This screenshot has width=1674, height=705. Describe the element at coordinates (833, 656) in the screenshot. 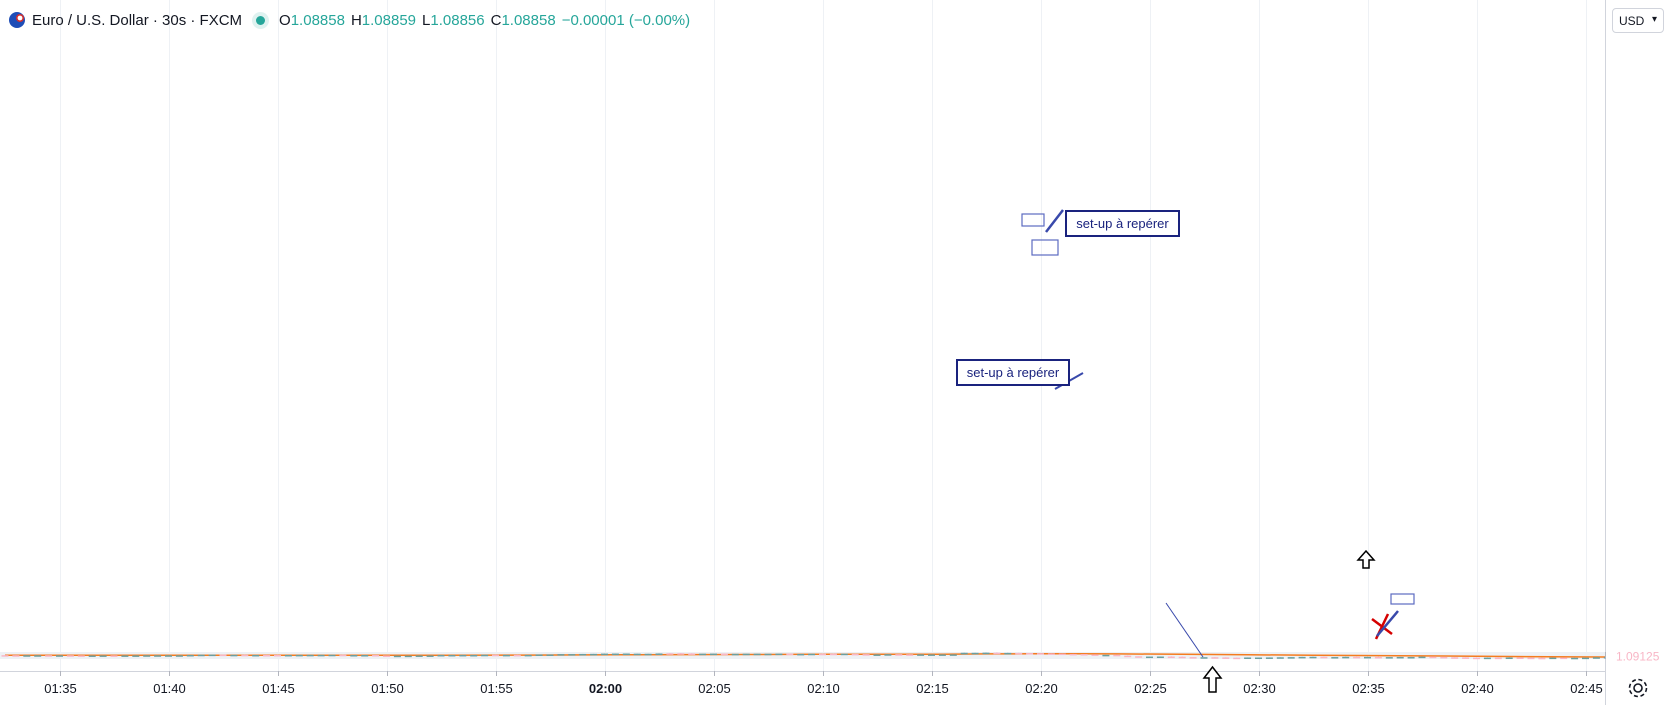

I see `candles-layer` at that location.